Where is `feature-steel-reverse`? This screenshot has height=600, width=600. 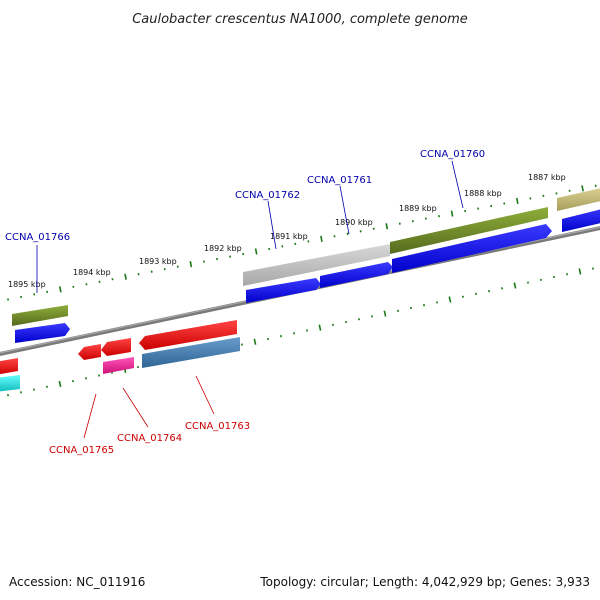
feature-steel-reverse is located at coordinates (191, 352).